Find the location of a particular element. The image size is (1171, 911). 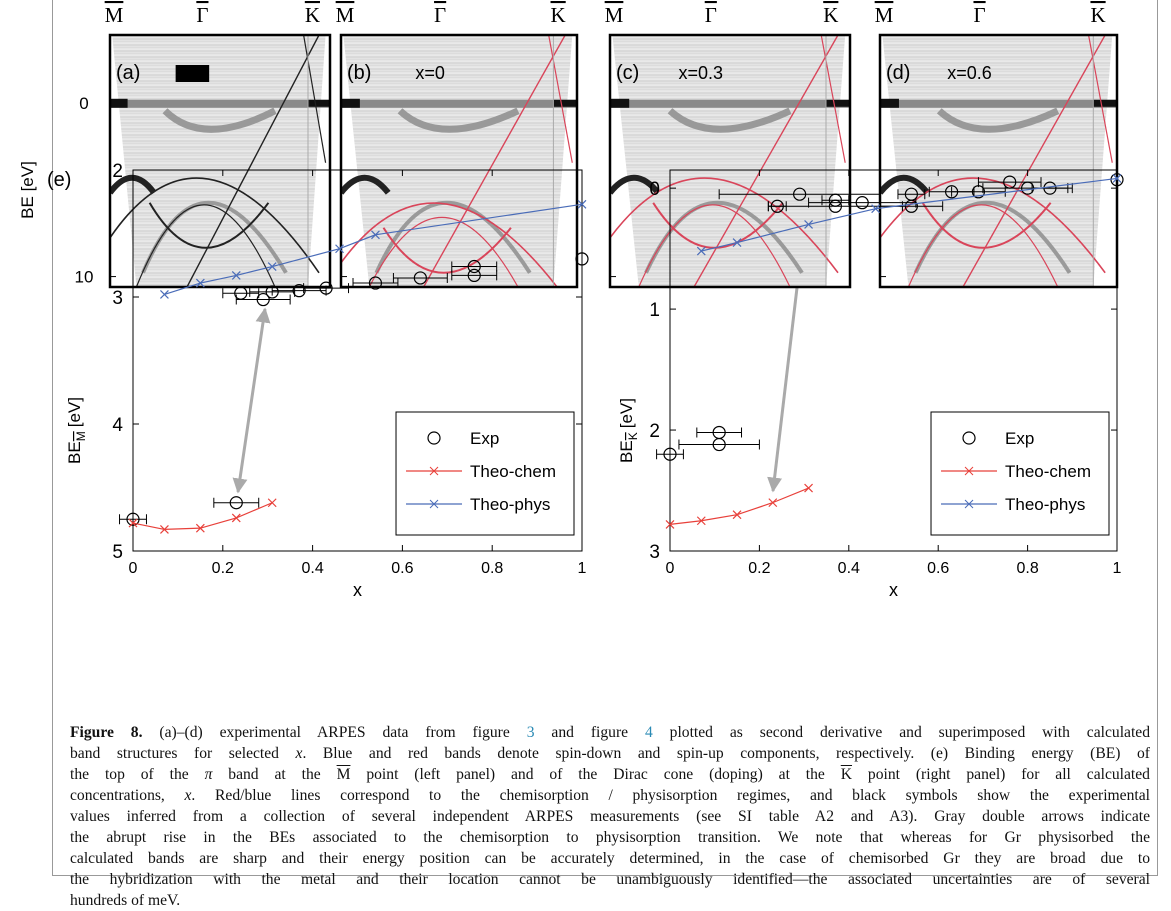

caption-overline: M is located at coordinates (343, 774).